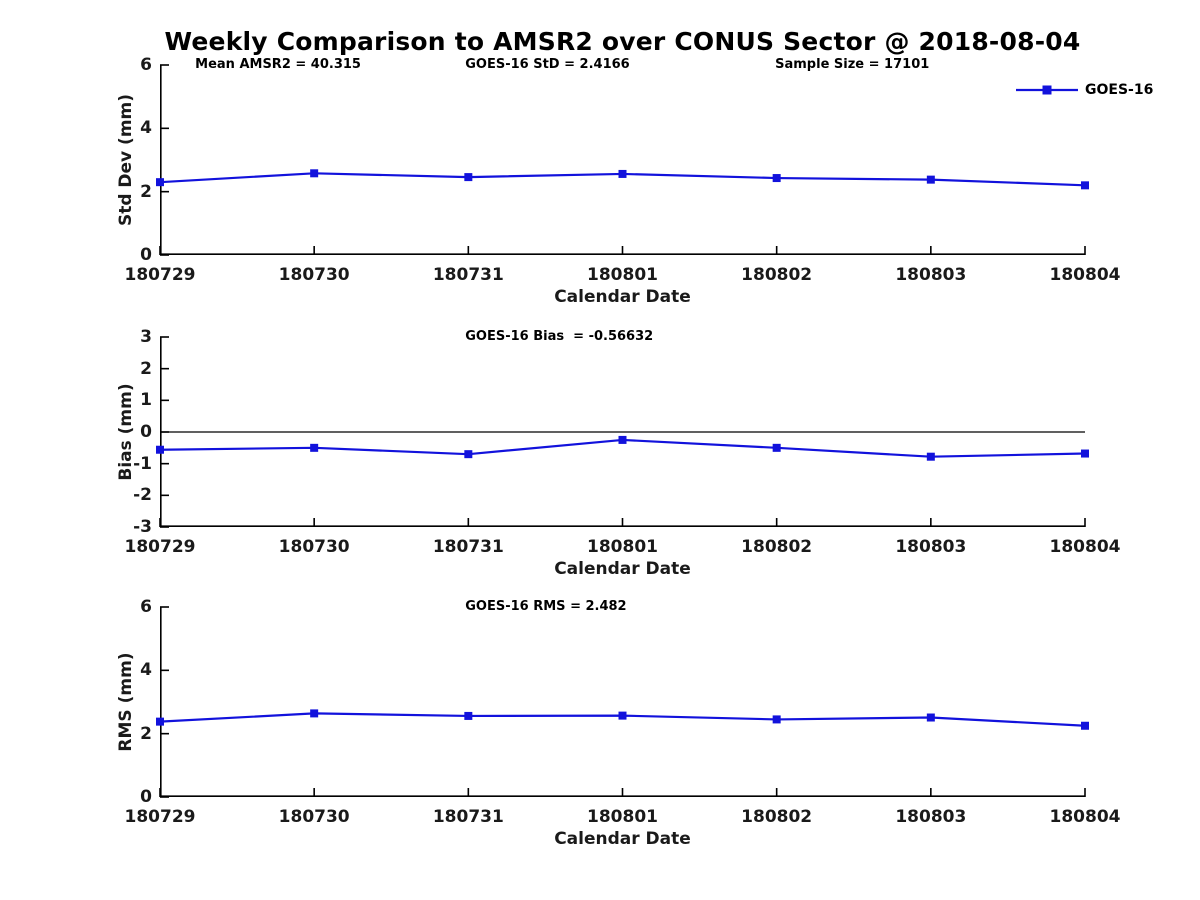  Describe the element at coordinates (142, 463) in the screenshot. I see `y-tick-label: -1` at that location.